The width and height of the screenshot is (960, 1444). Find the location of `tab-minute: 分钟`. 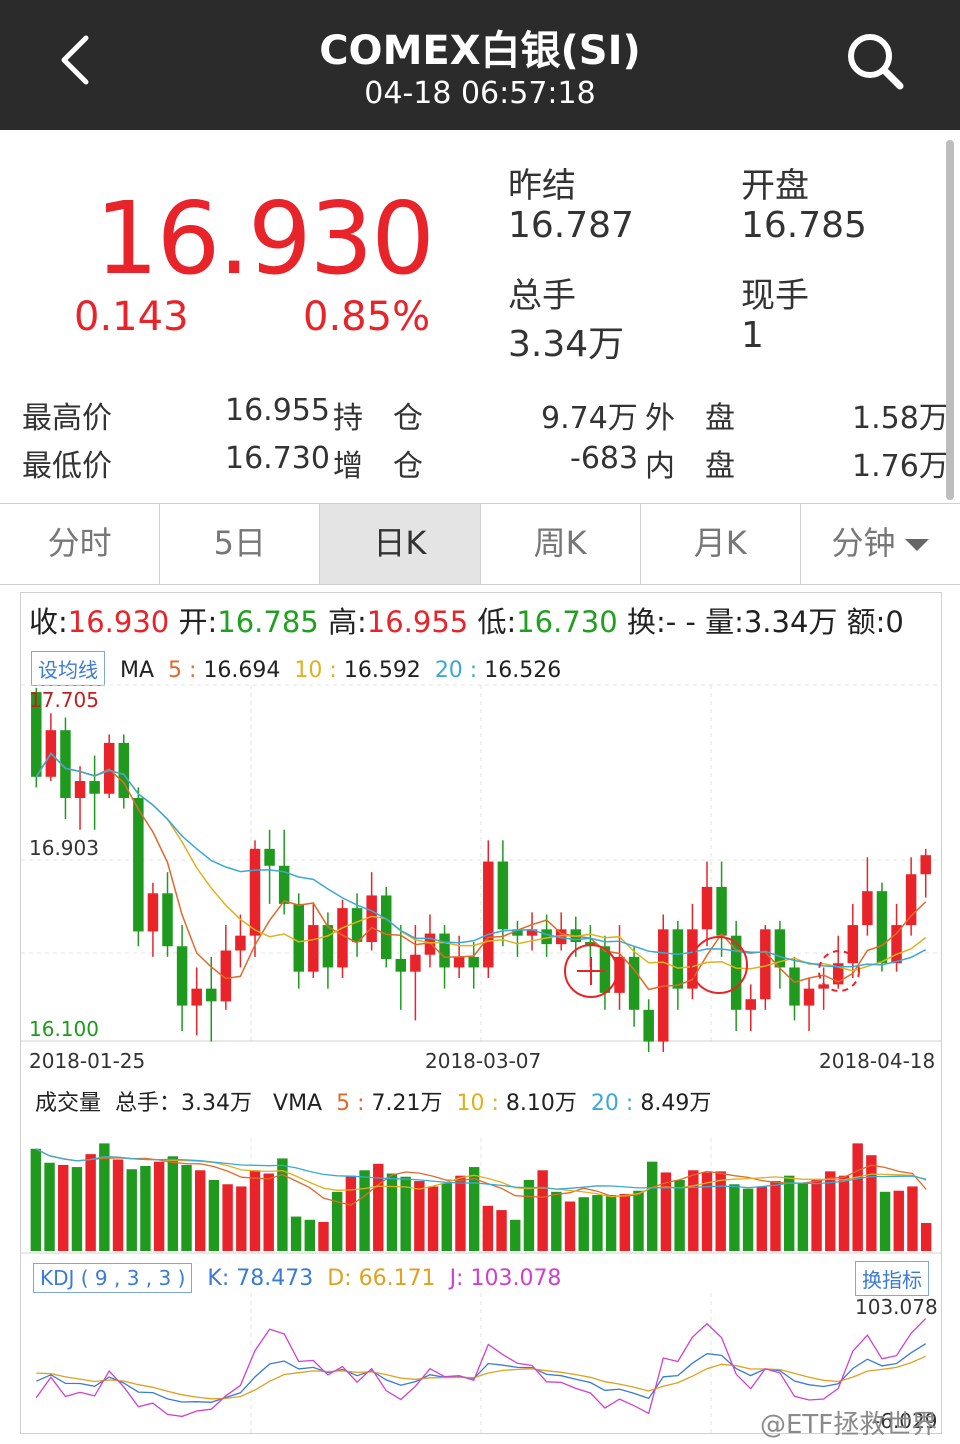

tab-minute: 分钟 is located at coordinates (880, 544).